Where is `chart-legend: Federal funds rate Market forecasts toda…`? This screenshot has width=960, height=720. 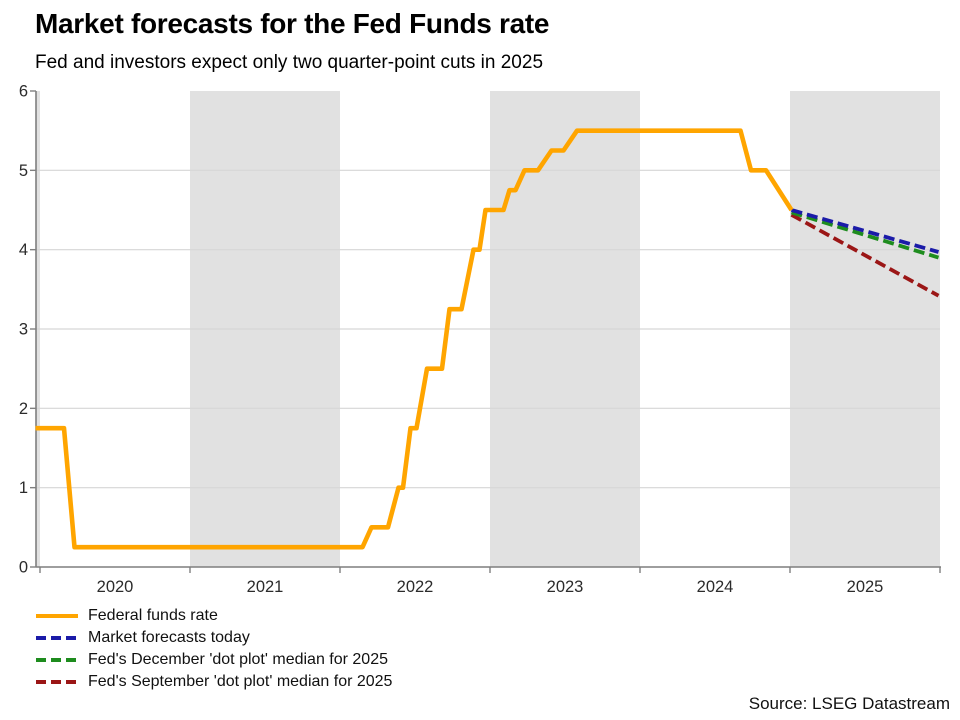
chart-legend: Federal funds rate Market forecasts toda… is located at coordinates (214, 649).